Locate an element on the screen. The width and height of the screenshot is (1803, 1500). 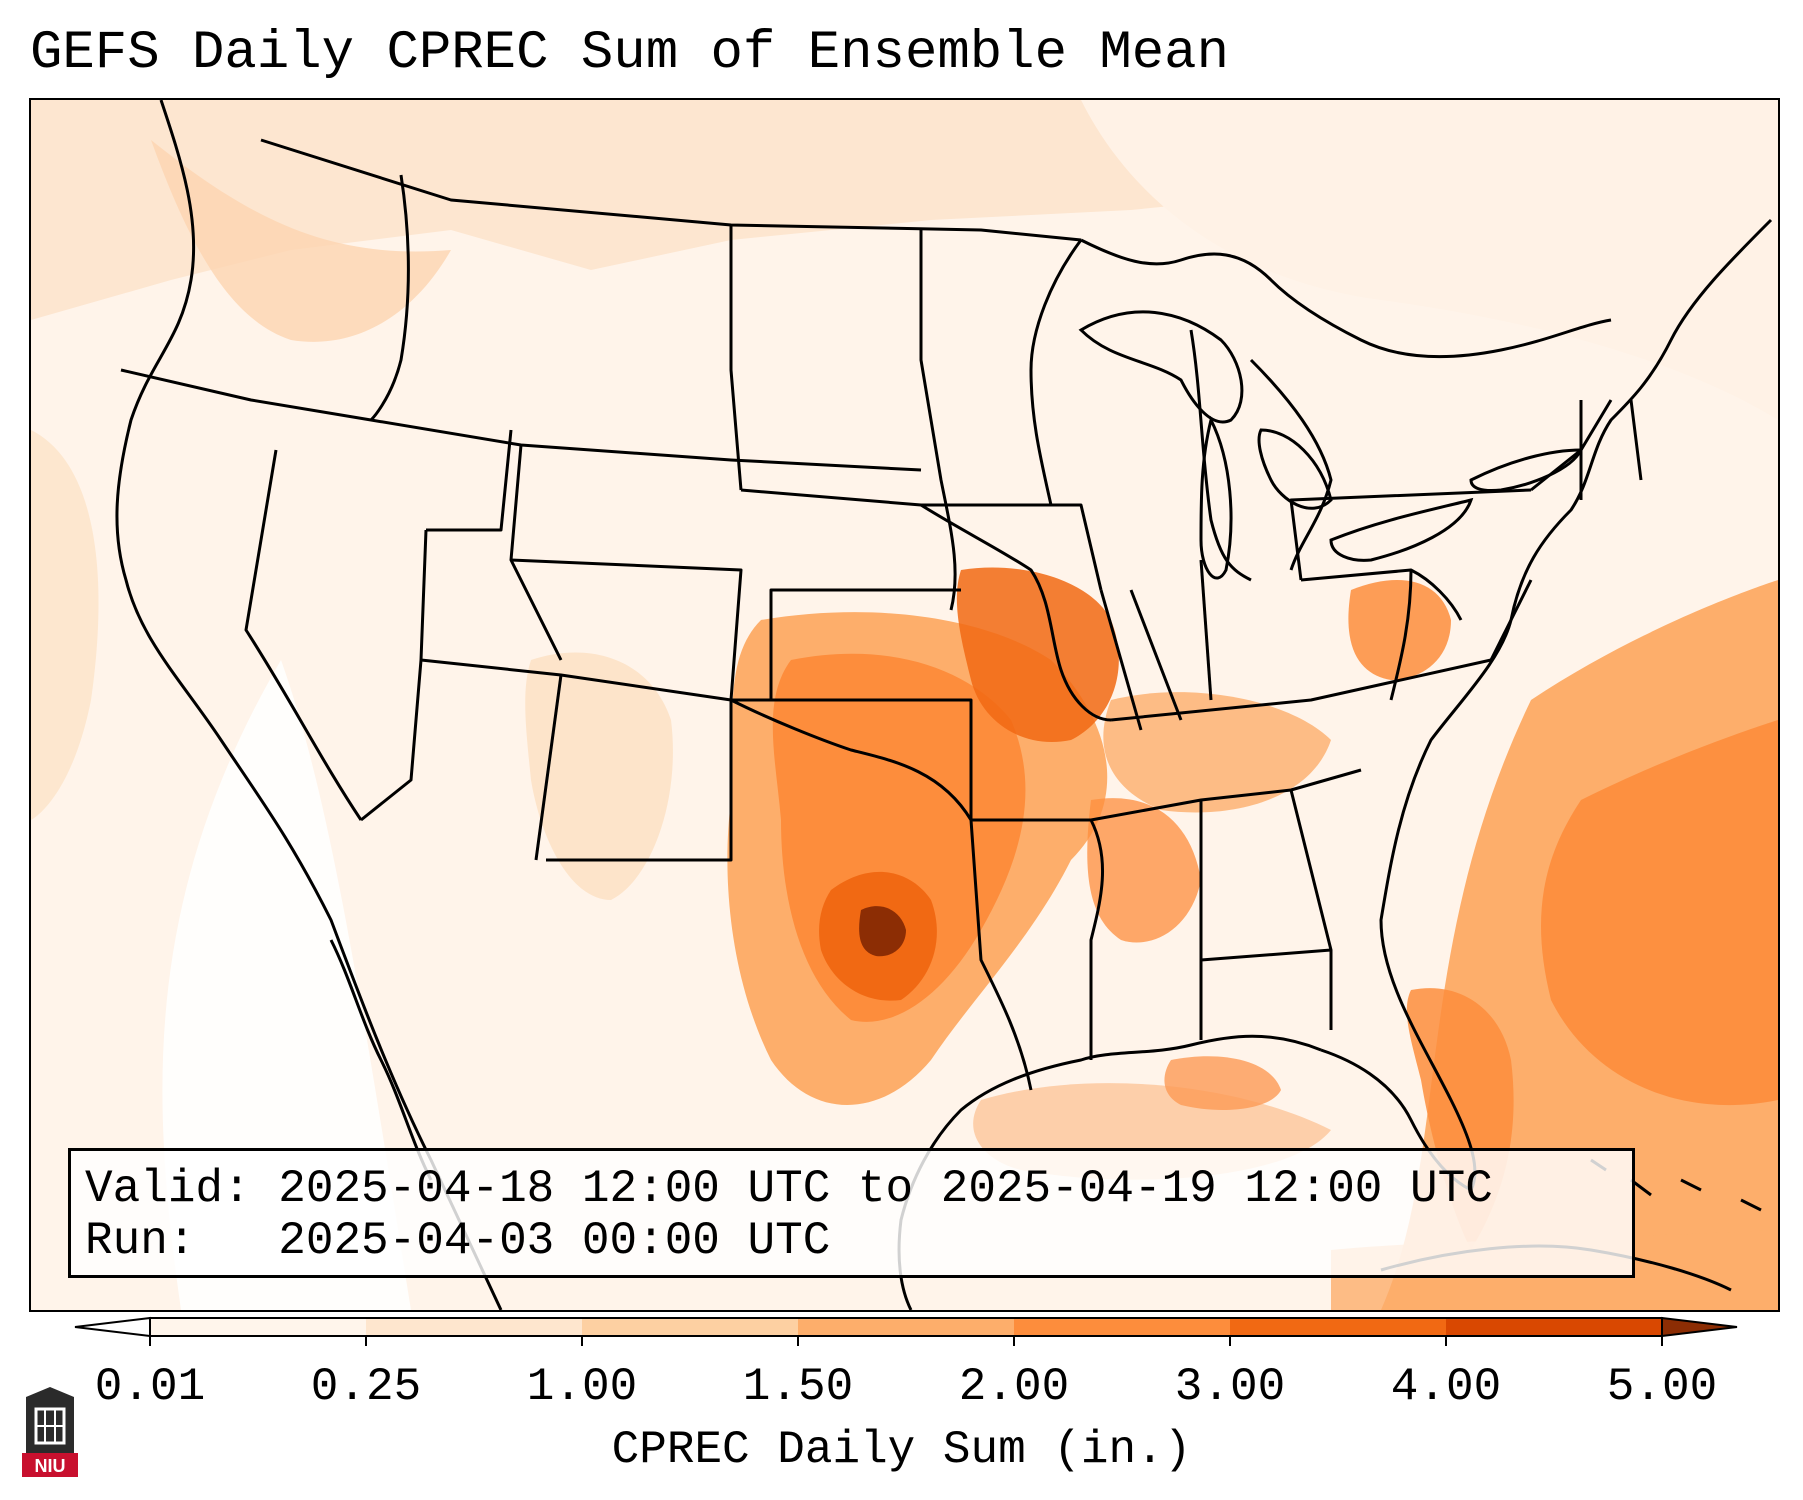
colorbar-tick-label: 0.25 is located at coordinates (366, 1387).